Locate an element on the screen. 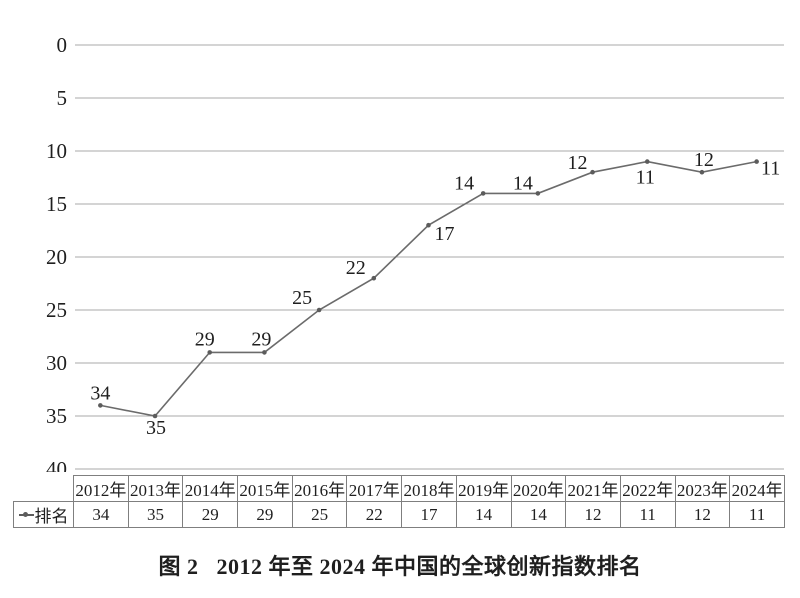 Image resolution: width=800 pixels, height=598 pixels. ranking-value-2013年: 35 is located at coordinates (155, 514).